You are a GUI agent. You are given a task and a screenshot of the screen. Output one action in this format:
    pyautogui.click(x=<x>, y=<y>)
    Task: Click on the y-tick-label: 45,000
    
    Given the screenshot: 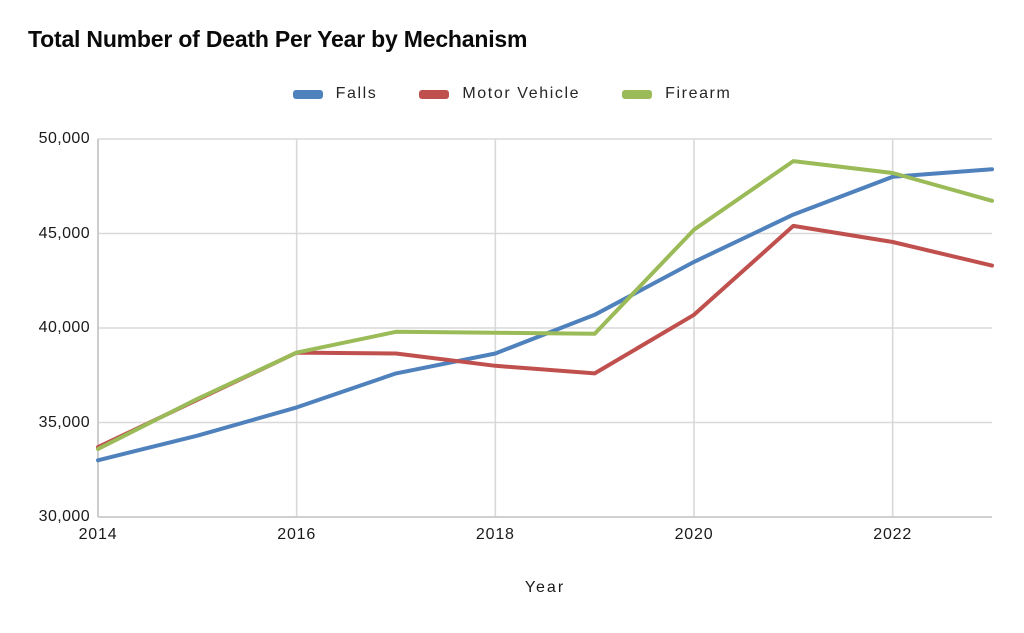 What is the action you would take?
    pyautogui.click(x=64, y=233)
    